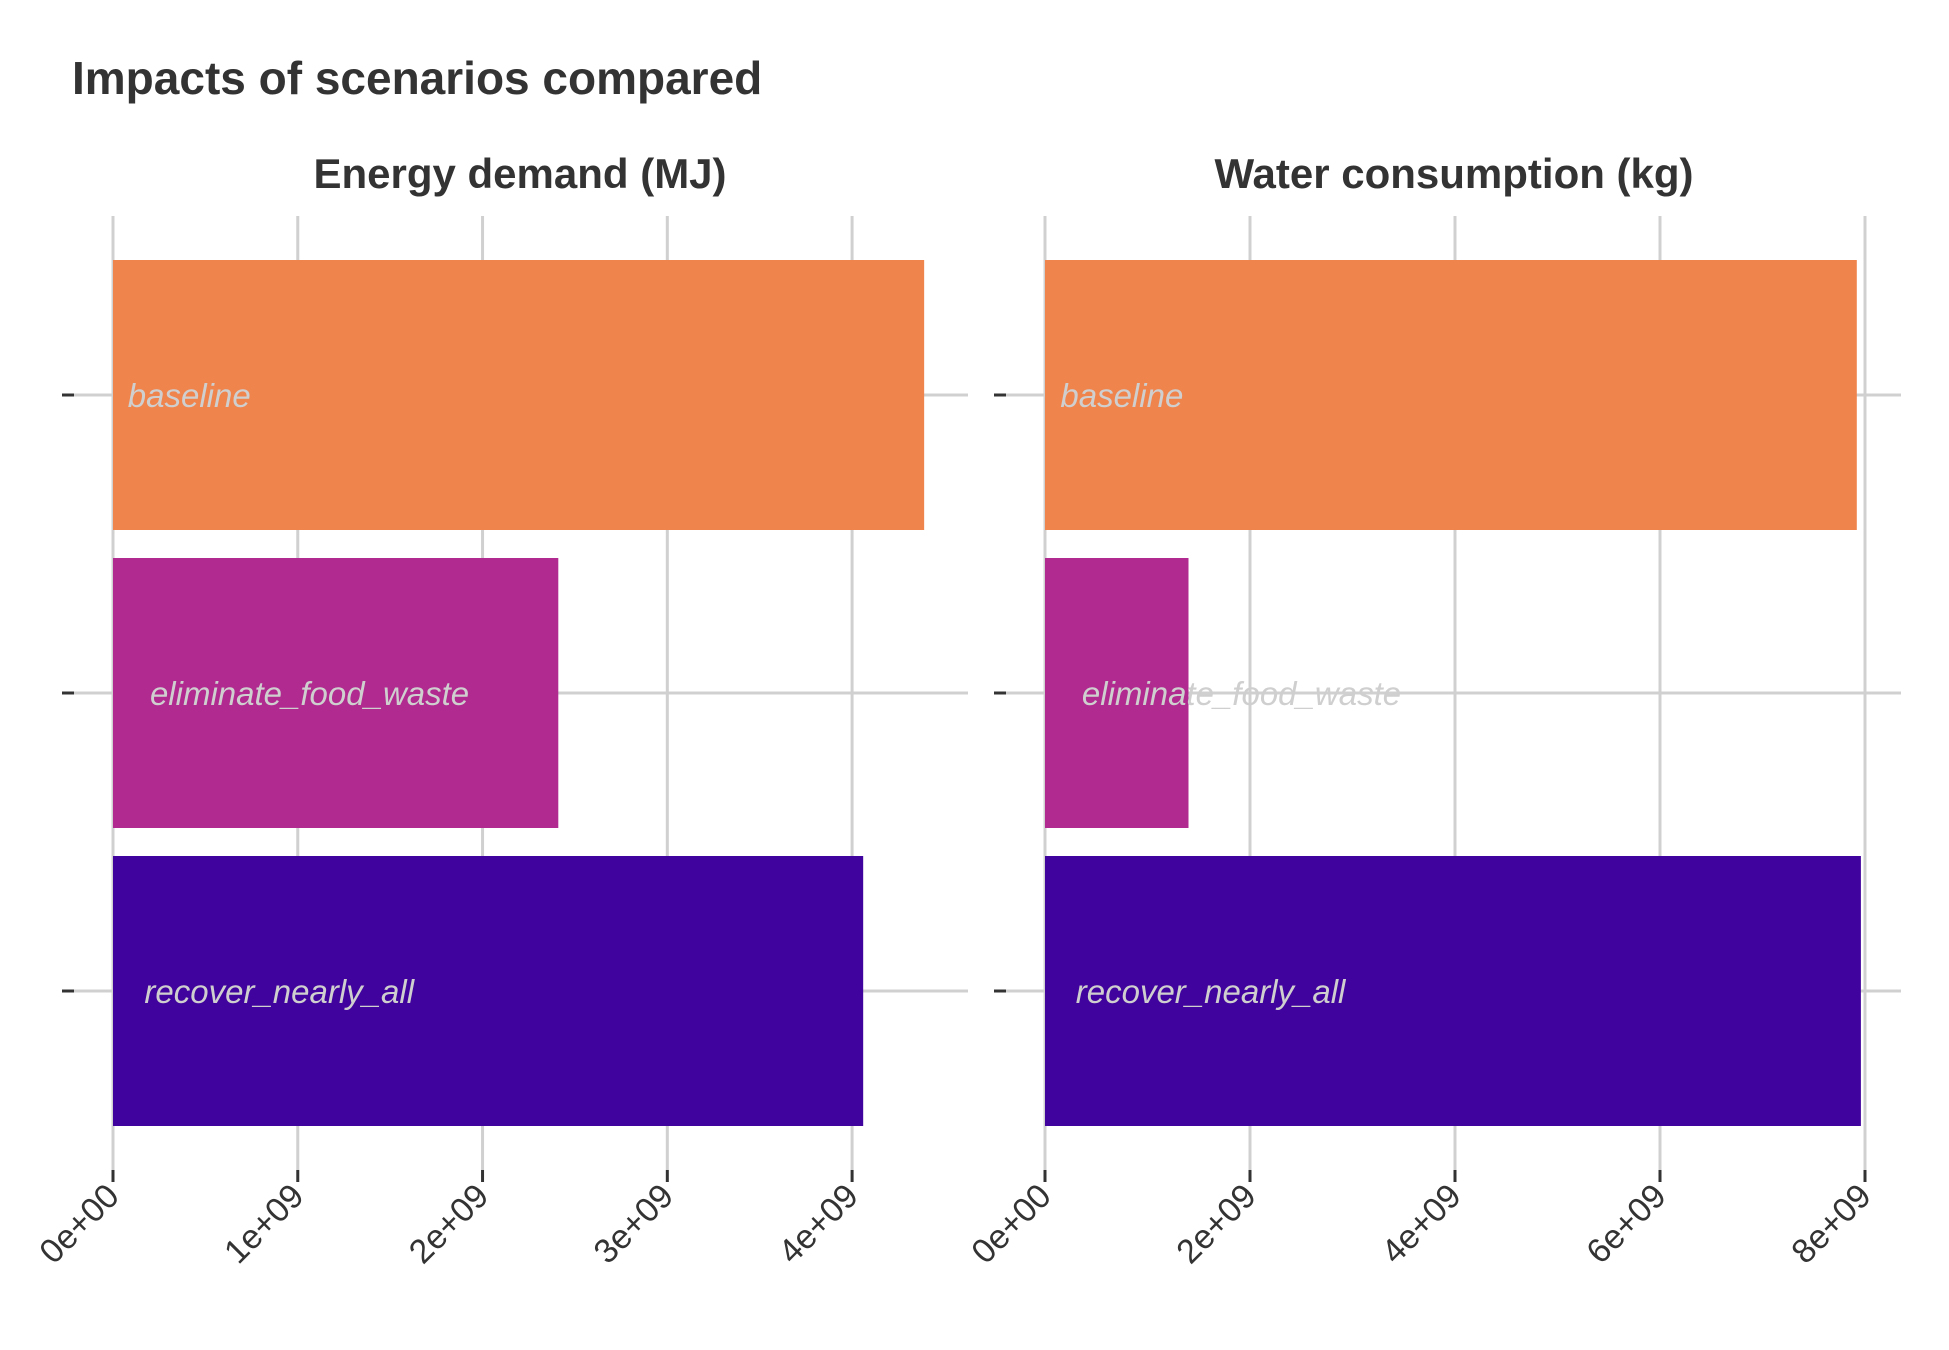 The width and height of the screenshot is (1949, 1350). Describe the element at coordinates (1626, 1224) in the screenshot. I see `x-tick-label: 6e+09` at that location.